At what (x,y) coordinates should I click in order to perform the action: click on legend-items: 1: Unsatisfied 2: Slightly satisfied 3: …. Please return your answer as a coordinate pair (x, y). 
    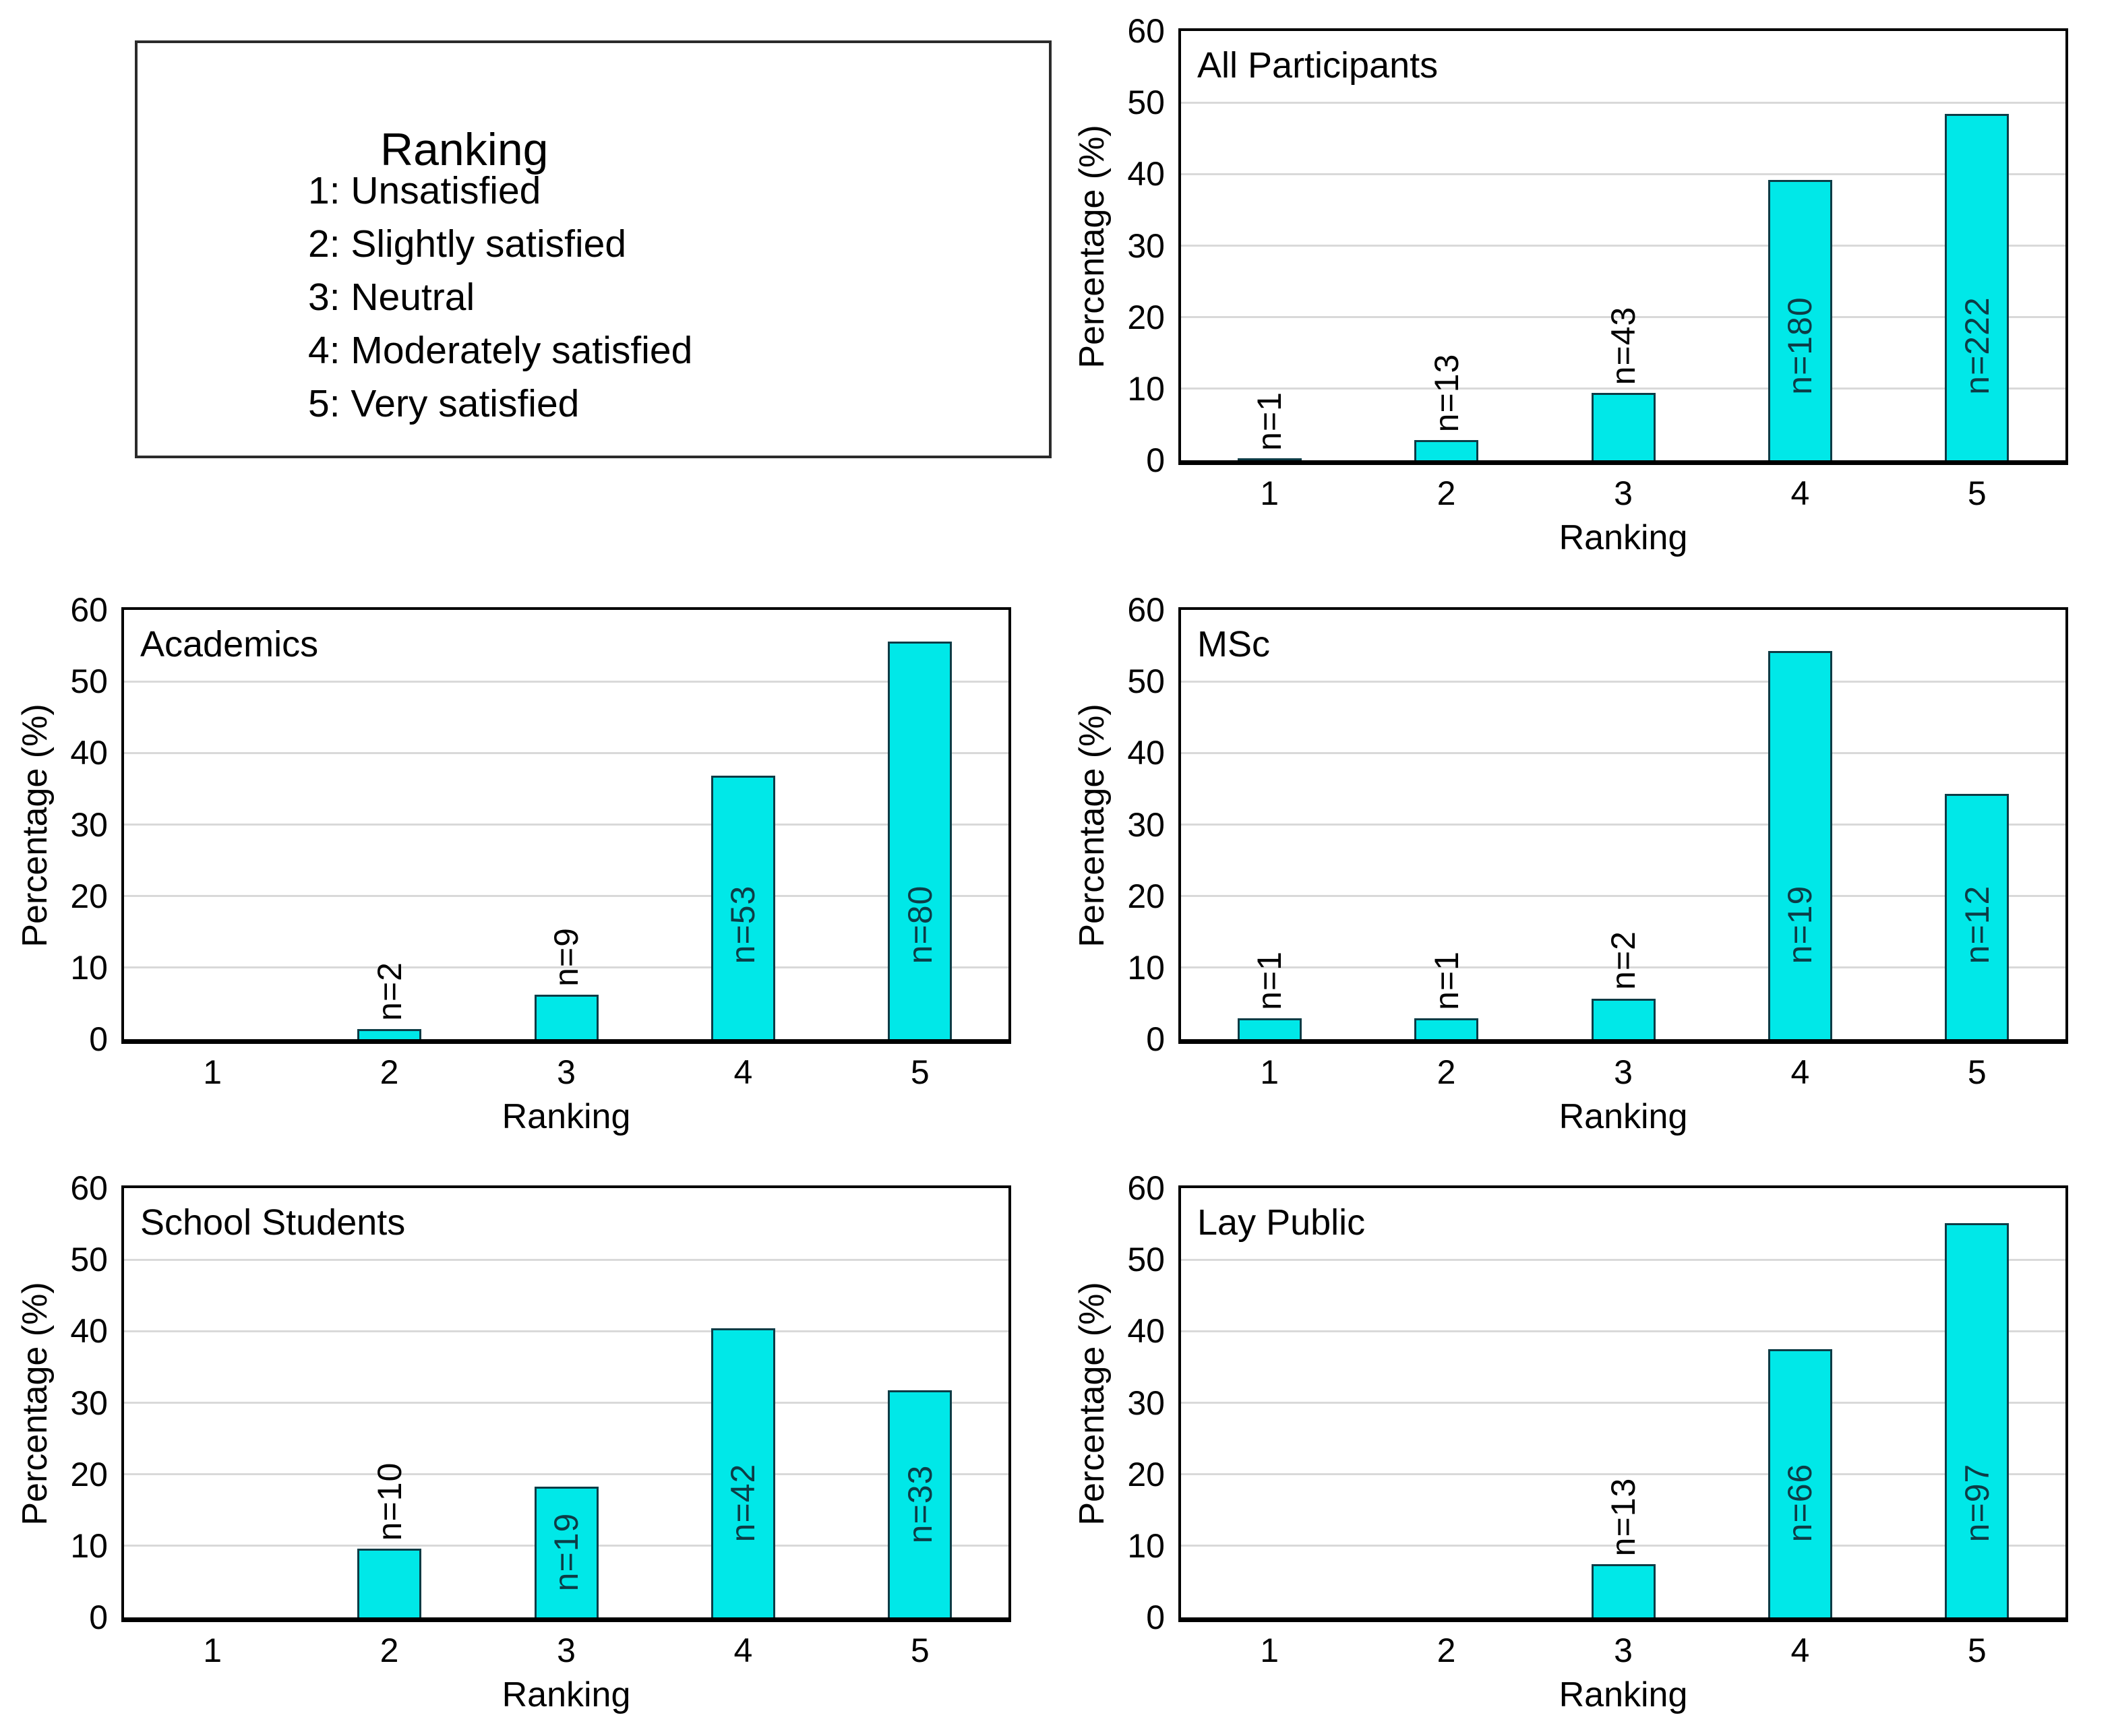
    Looking at the image, I should click on (500, 297).